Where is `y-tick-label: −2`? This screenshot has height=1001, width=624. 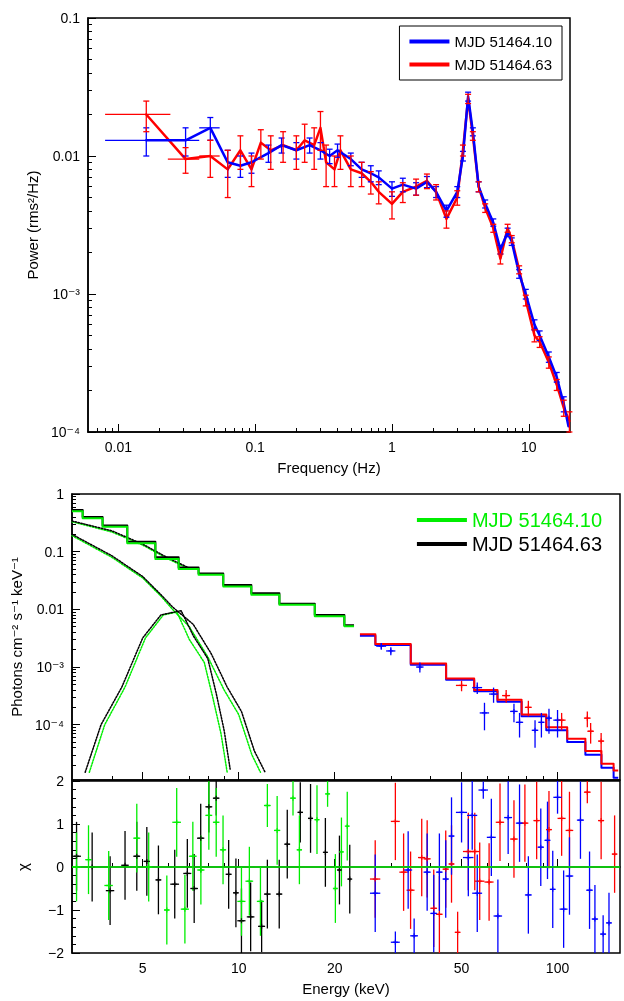 y-tick-label: −2 is located at coordinates (56, 953).